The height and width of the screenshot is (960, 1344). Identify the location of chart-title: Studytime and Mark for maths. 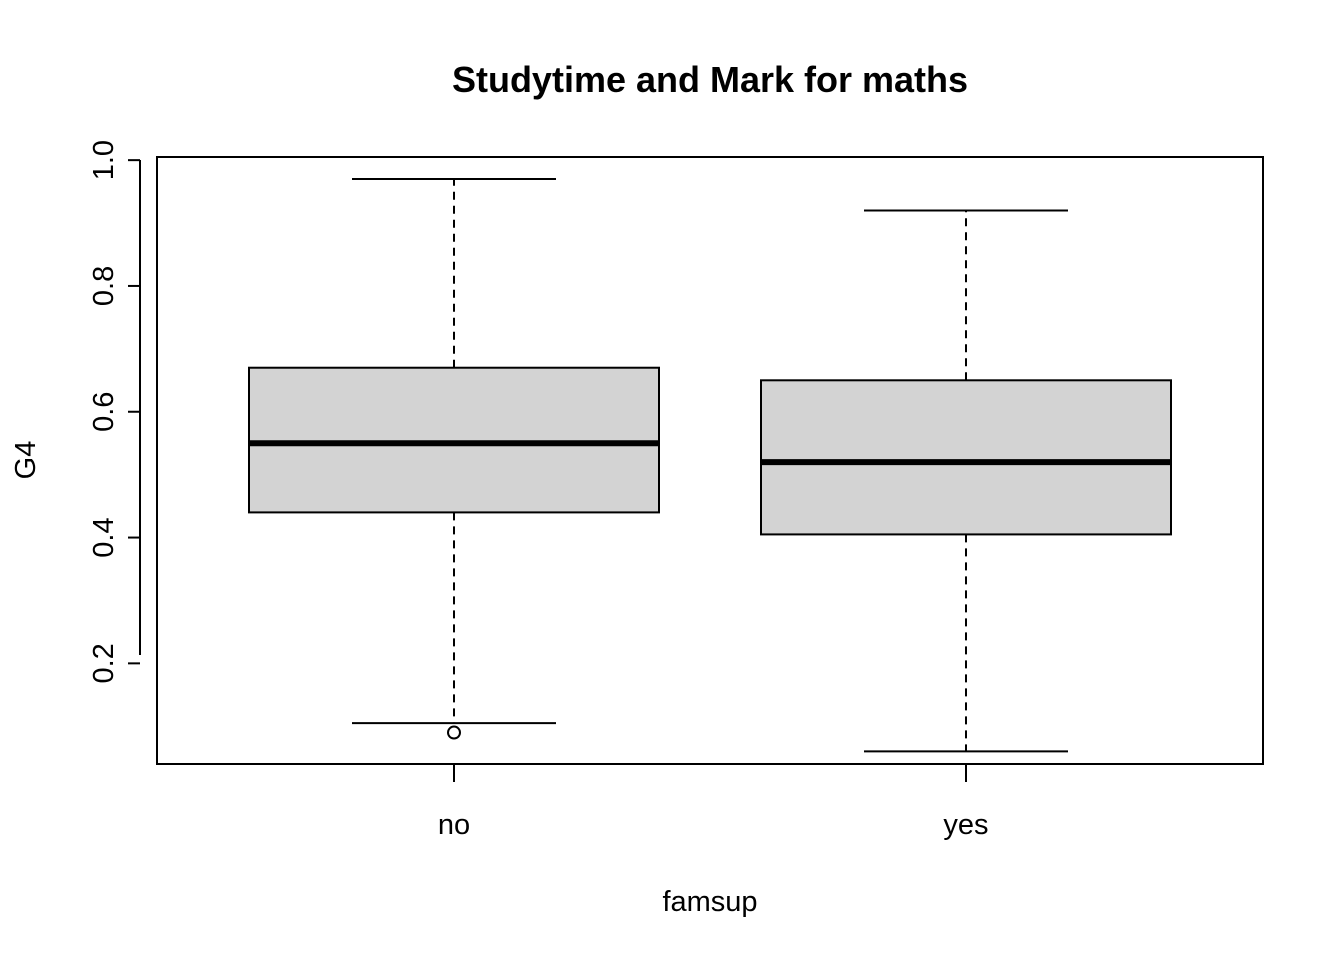
(710, 79).